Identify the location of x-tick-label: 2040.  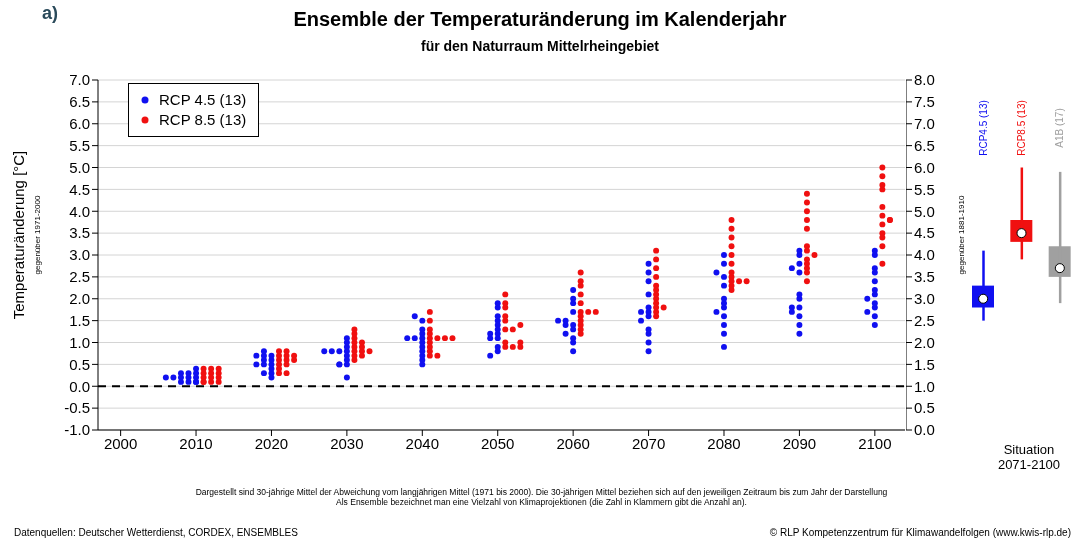
(422, 443).